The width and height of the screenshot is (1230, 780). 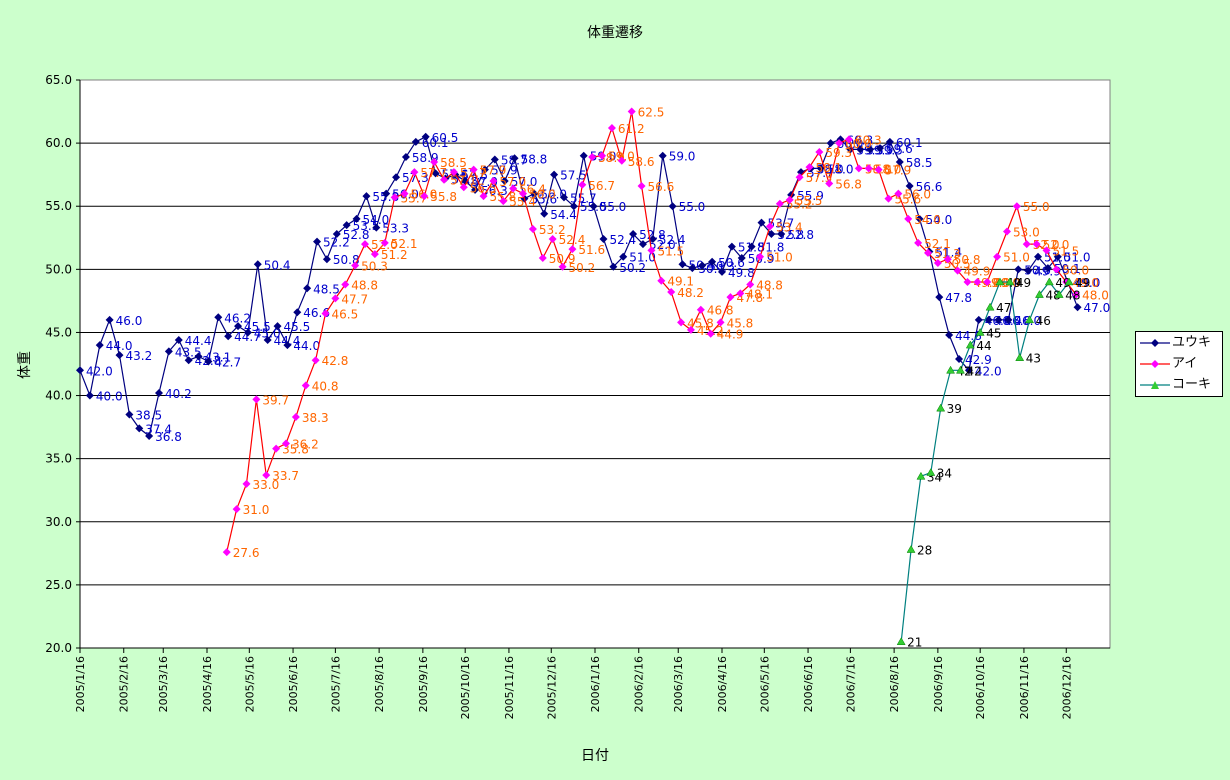 I want to click on data-label: 36.2, so click(x=305, y=445).